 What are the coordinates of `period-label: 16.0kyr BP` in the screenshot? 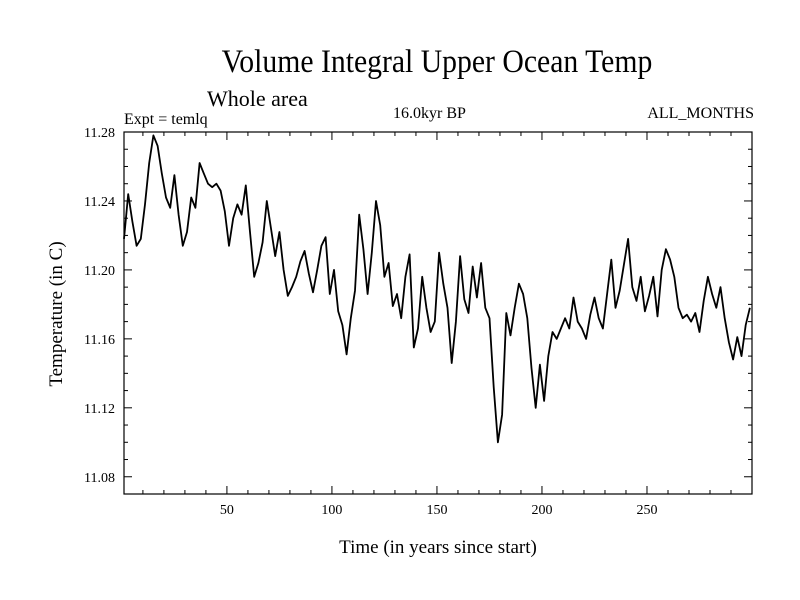 It's located at (429, 113).